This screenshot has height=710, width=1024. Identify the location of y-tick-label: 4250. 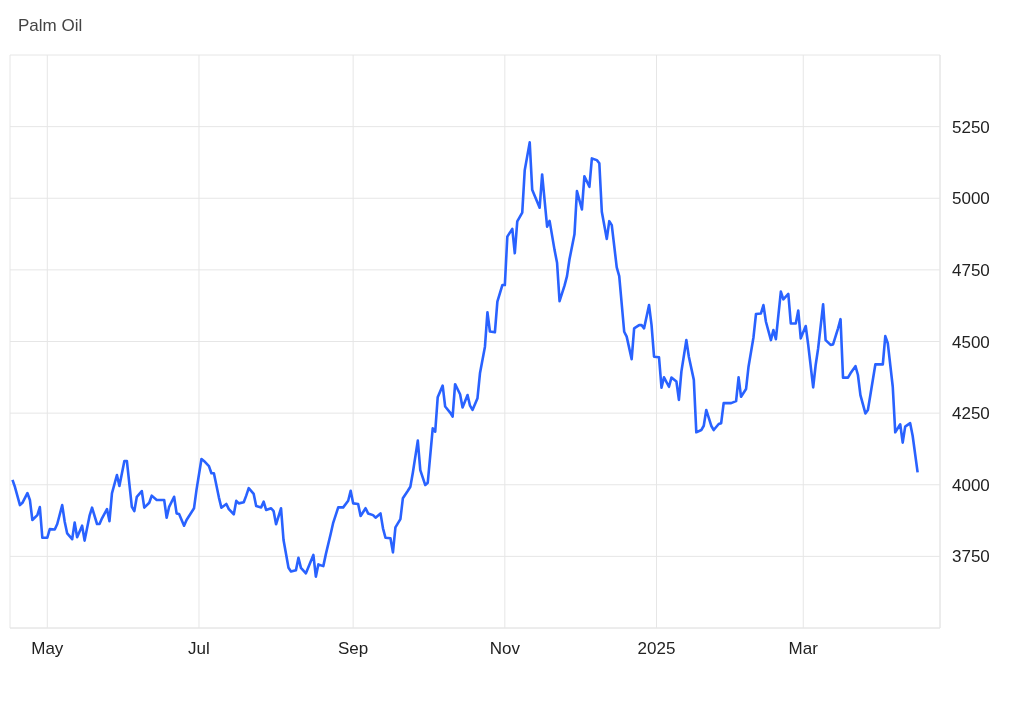
(971, 414).